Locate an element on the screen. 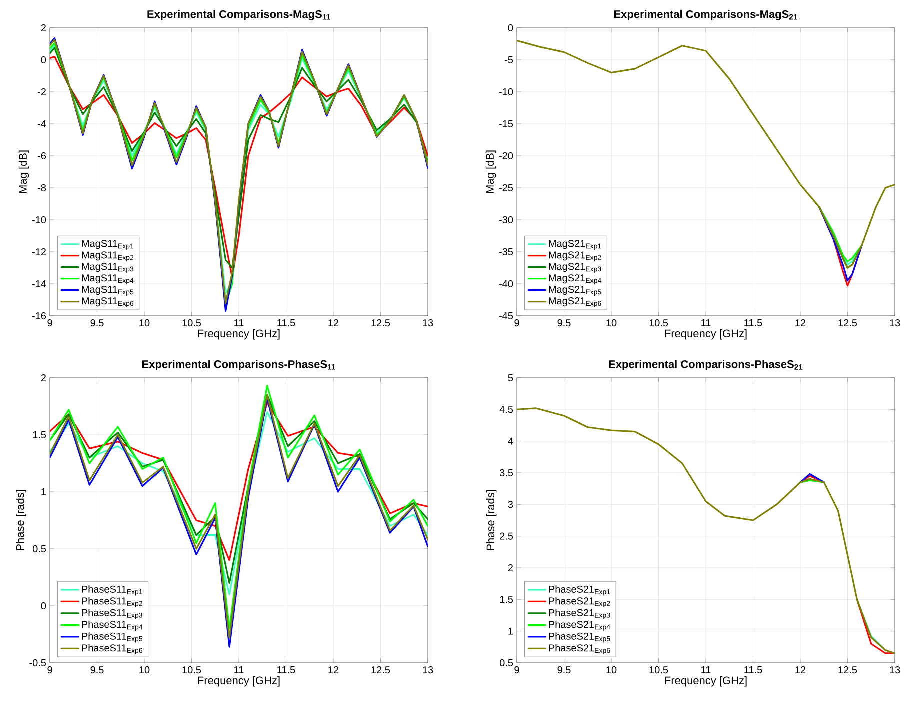 The height and width of the screenshot is (711, 915). chart-title: Experimental Comparisons-PhaseS$_{21}$ is located at coordinates (706, 365).